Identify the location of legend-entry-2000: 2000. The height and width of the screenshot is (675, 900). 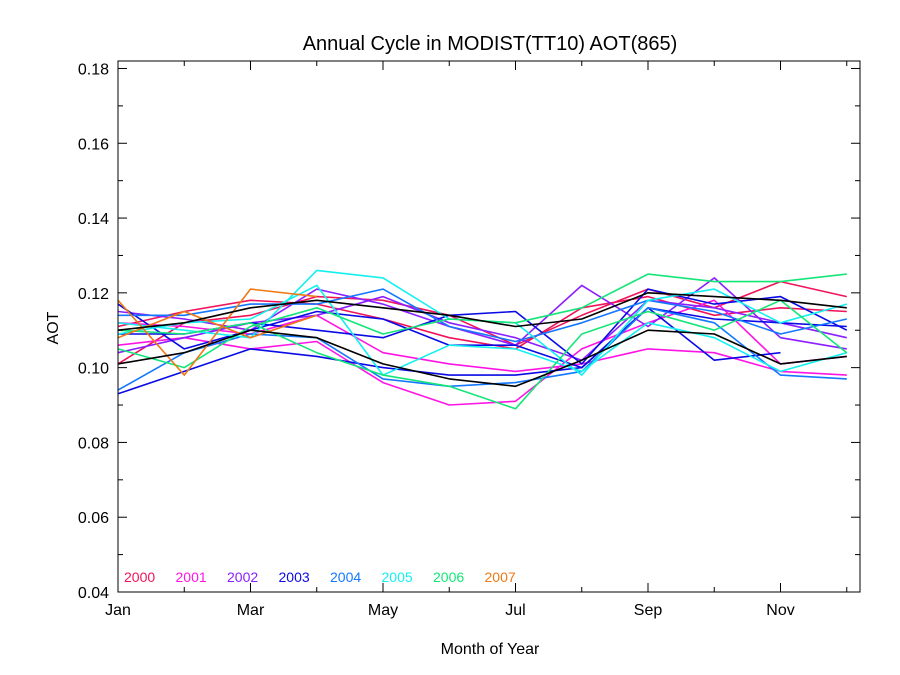
(139, 577).